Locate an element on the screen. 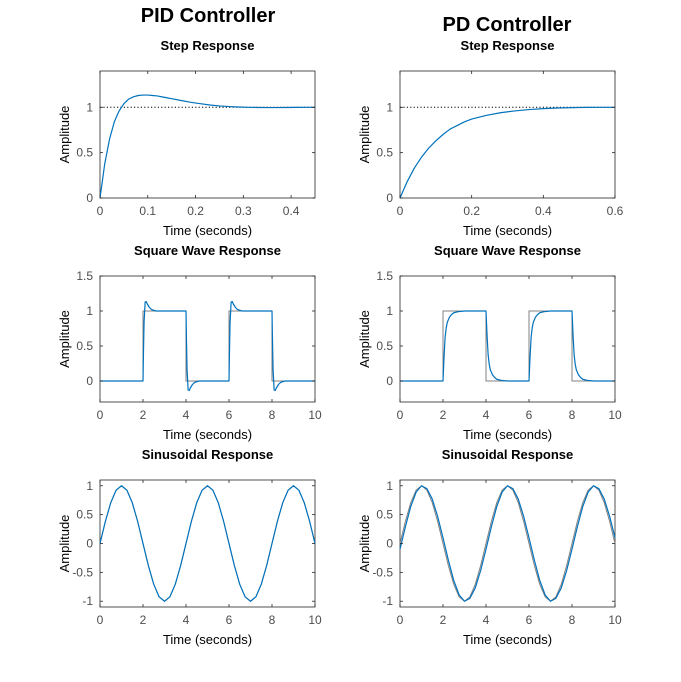 The width and height of the screenshot is (681, 682). x-tick-label: 0.6 is located at coordinates (615, 211).